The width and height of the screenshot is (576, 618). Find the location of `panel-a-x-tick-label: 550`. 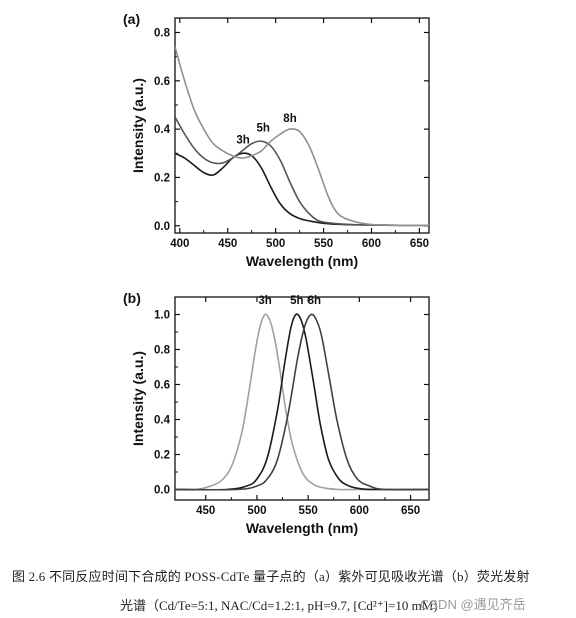

panel-a-x-tick-label: 550 is located at coordinates (323, 244).